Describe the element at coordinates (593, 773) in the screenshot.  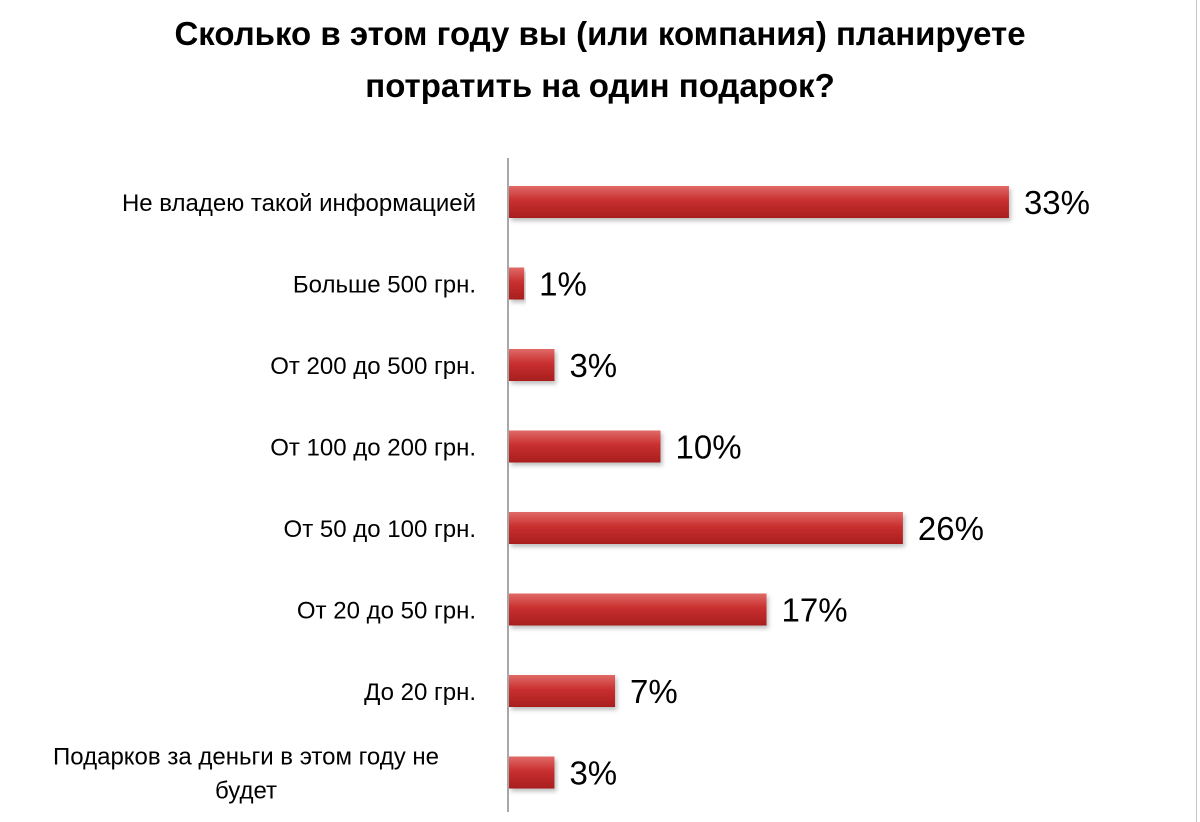
I see `data-label-7: 3%` at that location.